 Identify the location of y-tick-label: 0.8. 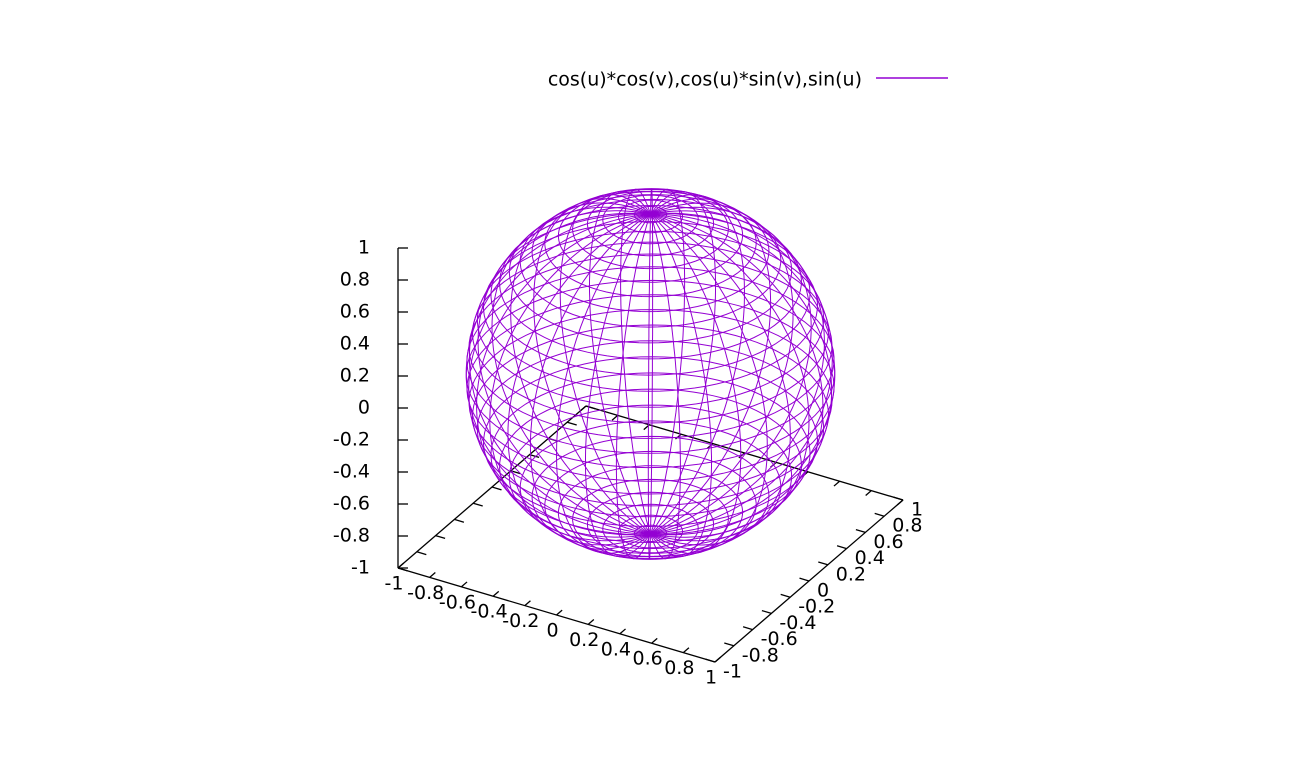
(907, 526).